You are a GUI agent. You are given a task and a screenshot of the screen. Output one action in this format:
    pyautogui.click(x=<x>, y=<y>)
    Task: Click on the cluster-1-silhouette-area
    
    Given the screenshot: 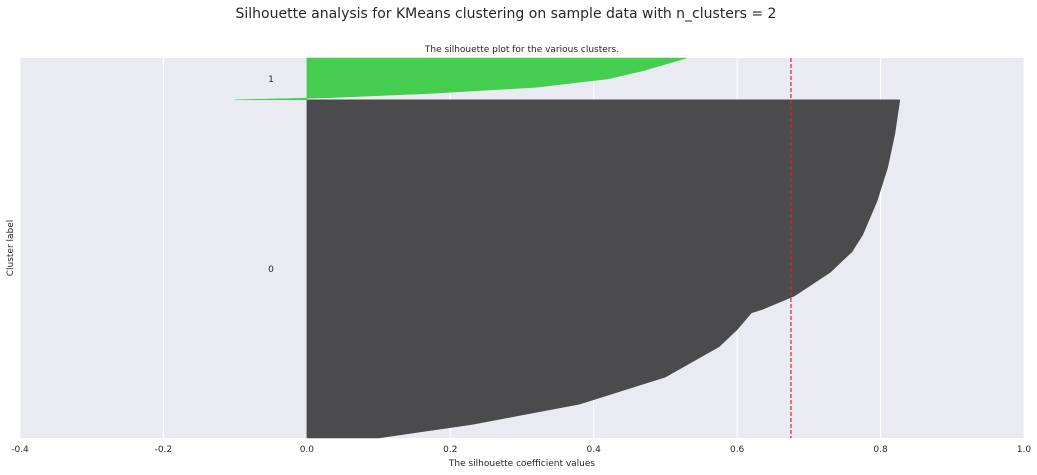 What is the action you would take?
    pyautogui.click(x=461, y=79)
    